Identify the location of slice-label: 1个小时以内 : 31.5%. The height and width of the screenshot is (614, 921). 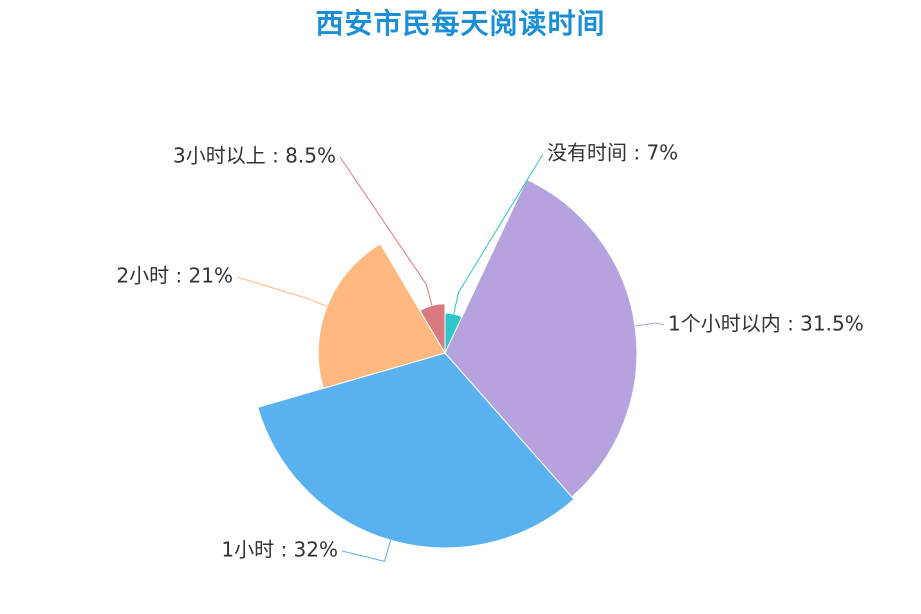
(766, 324).